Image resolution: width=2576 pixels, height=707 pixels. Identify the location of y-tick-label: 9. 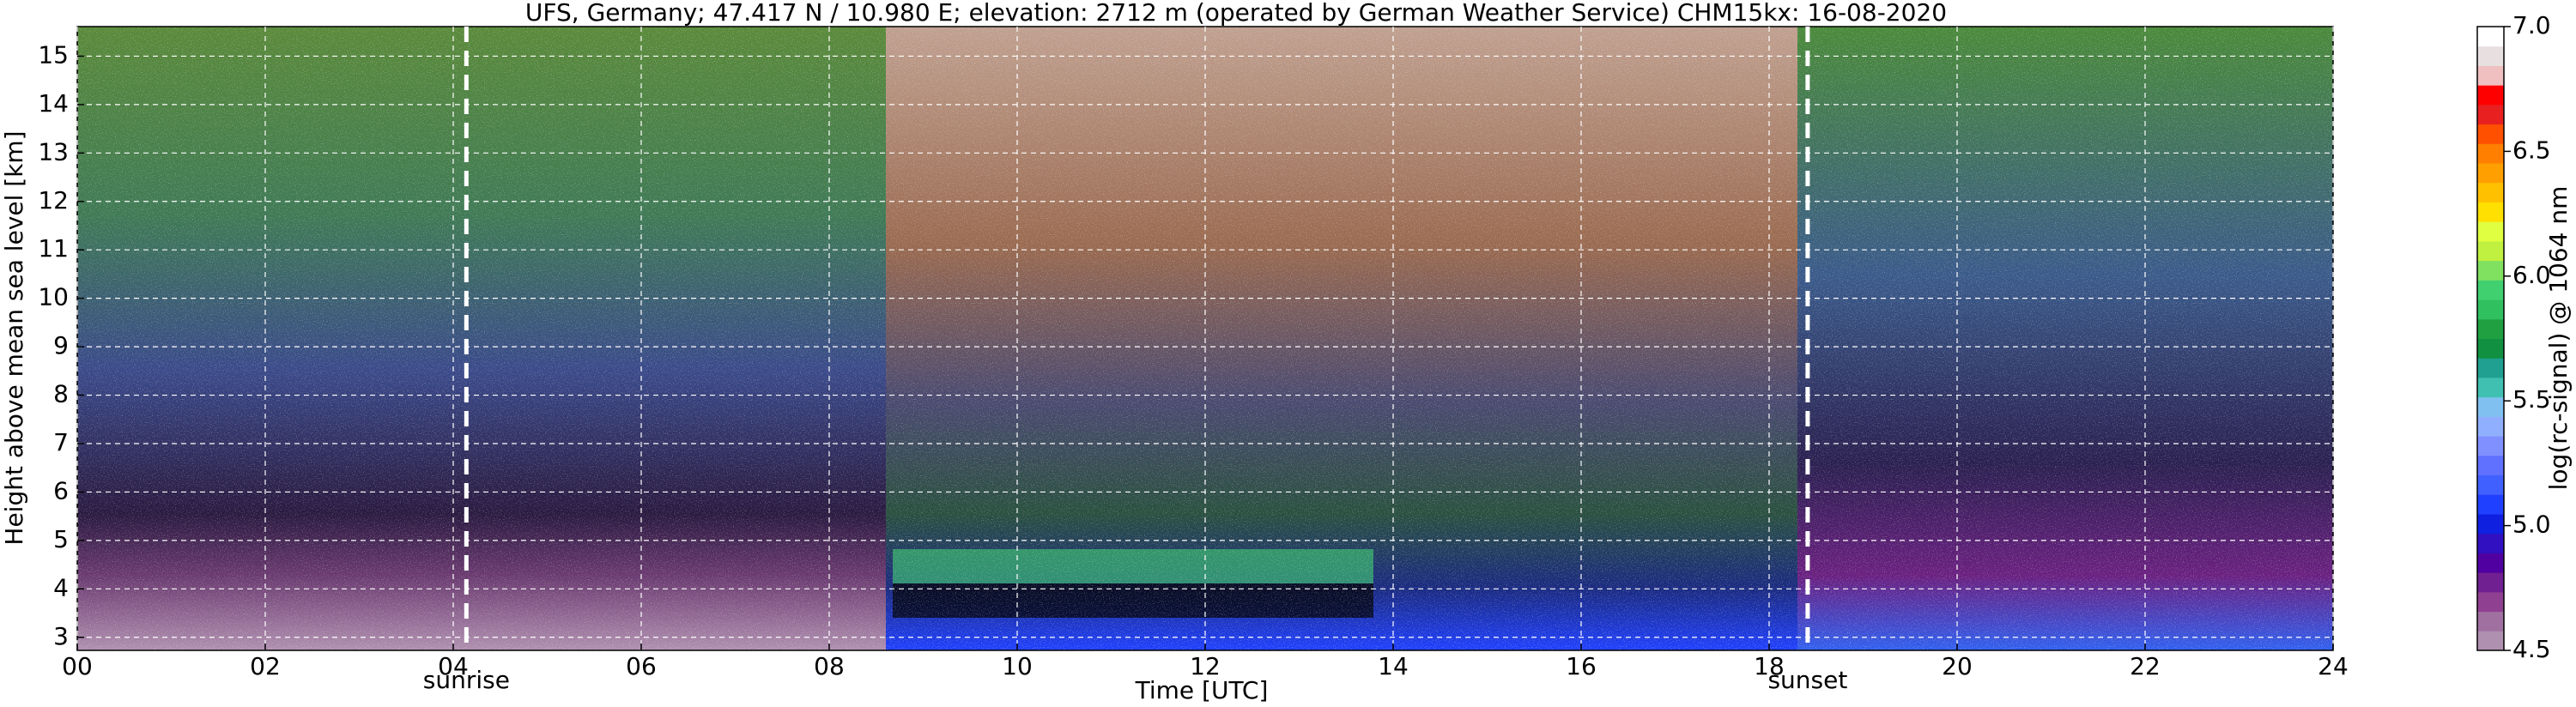
(61, 346).